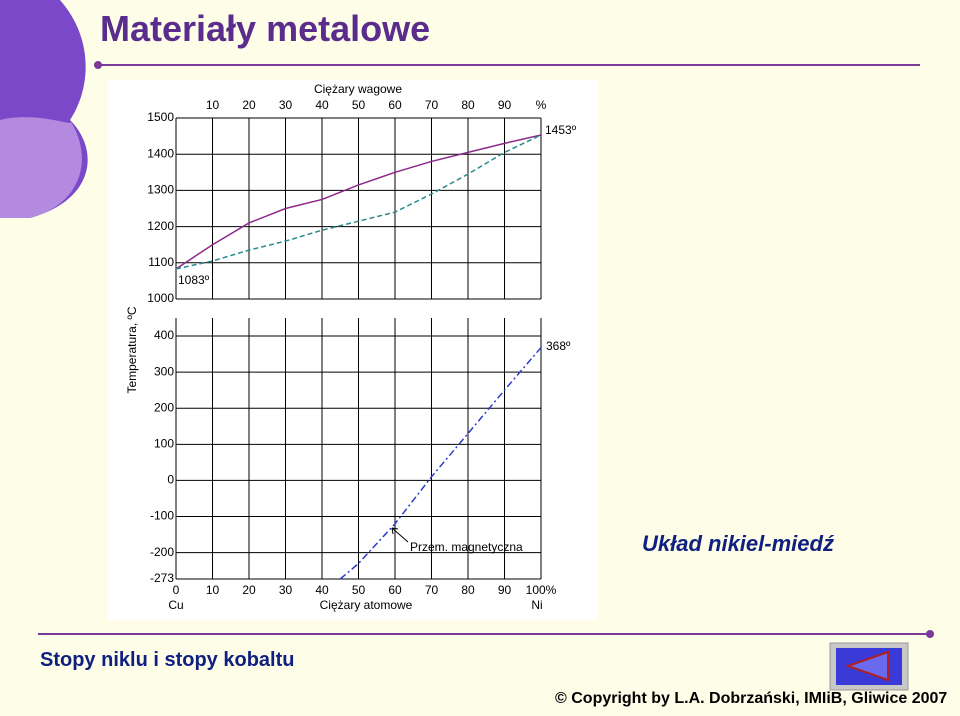 Image resolution: width=960 pixels, height=716 pixels. I want to click on x2-tick-label: 30, so click(286, 105).